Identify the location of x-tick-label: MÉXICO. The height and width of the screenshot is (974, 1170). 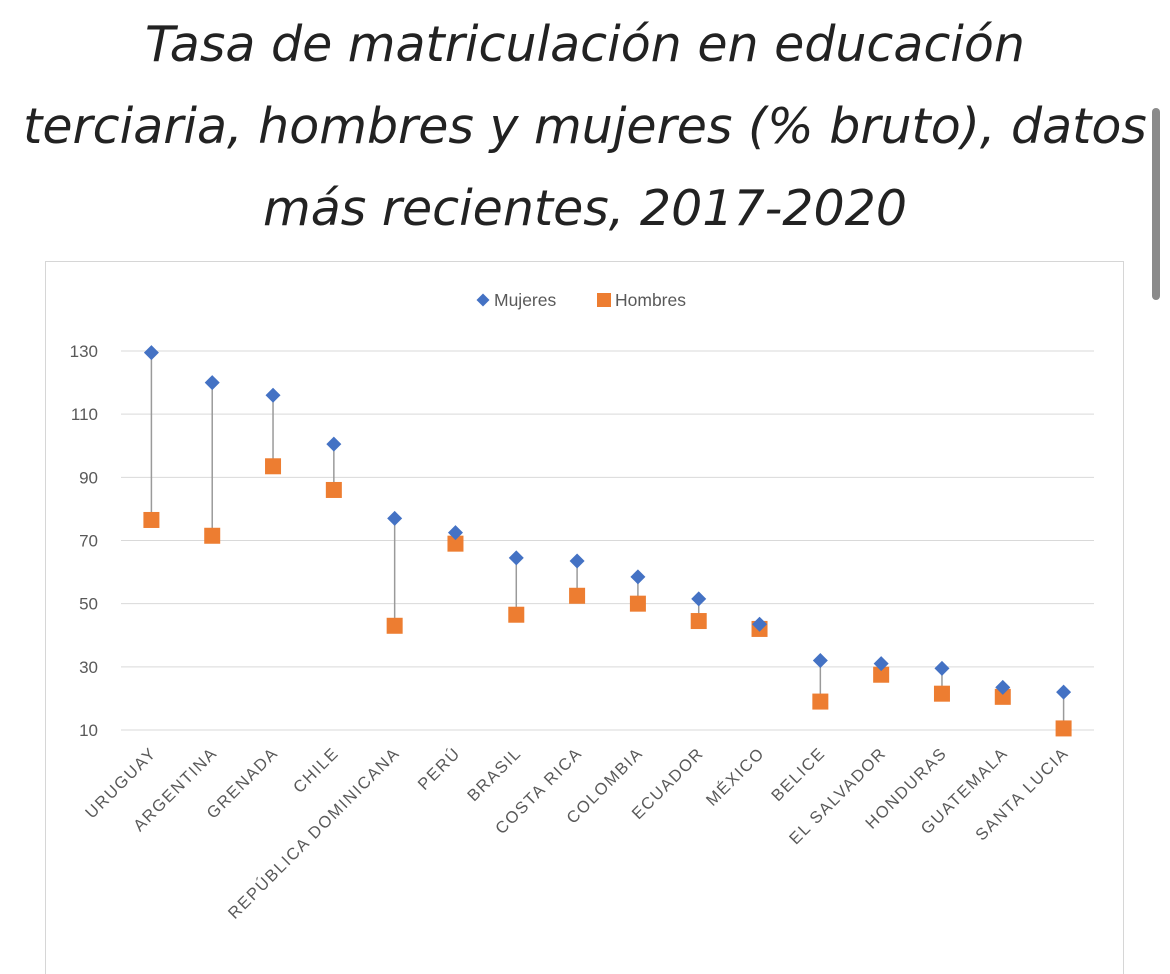
(735, 776).